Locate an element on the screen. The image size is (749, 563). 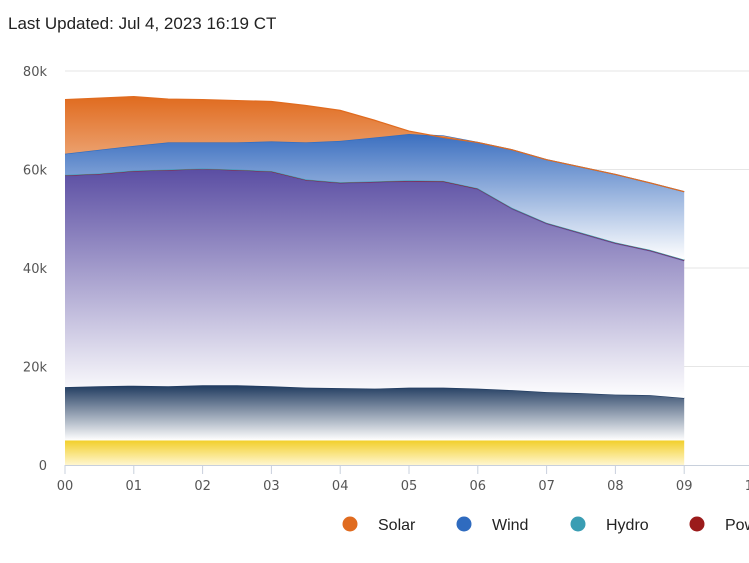
legend-label: Hydro is located at coordinates (627, 525).